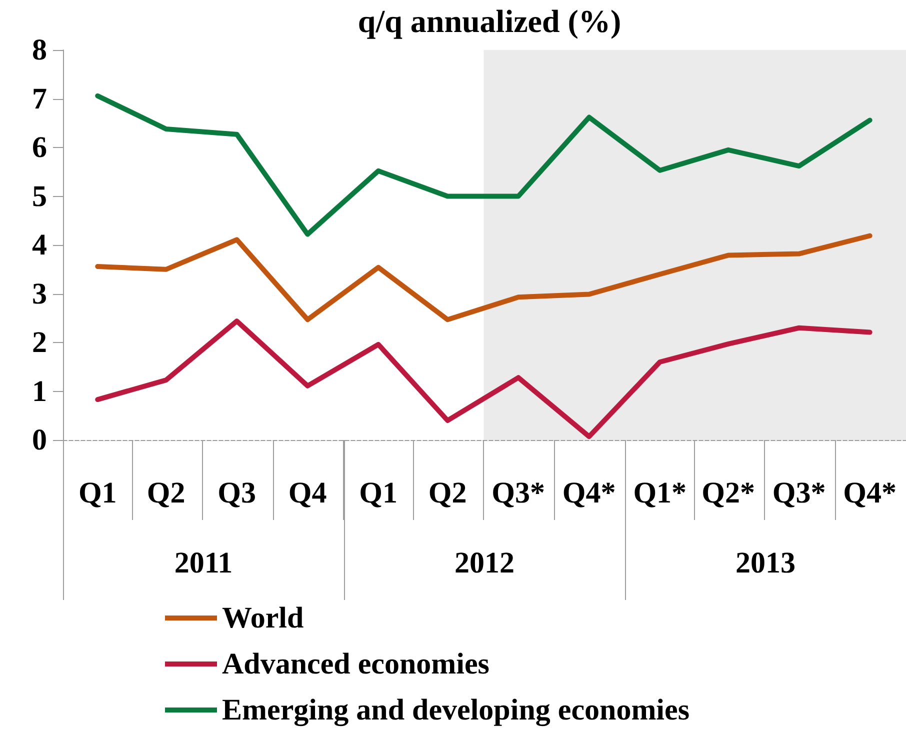 The height and width of the screenshot is (733, 906). I want to click on chart-title: q/q annualized (%), so click(490, 21).